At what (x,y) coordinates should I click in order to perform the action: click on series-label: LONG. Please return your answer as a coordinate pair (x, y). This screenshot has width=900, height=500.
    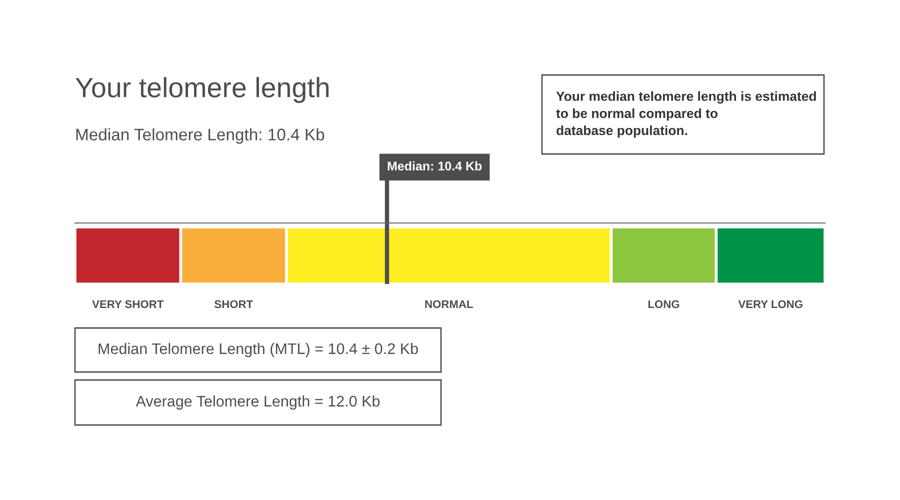
    Looking at the image, I should click on (664, 304).